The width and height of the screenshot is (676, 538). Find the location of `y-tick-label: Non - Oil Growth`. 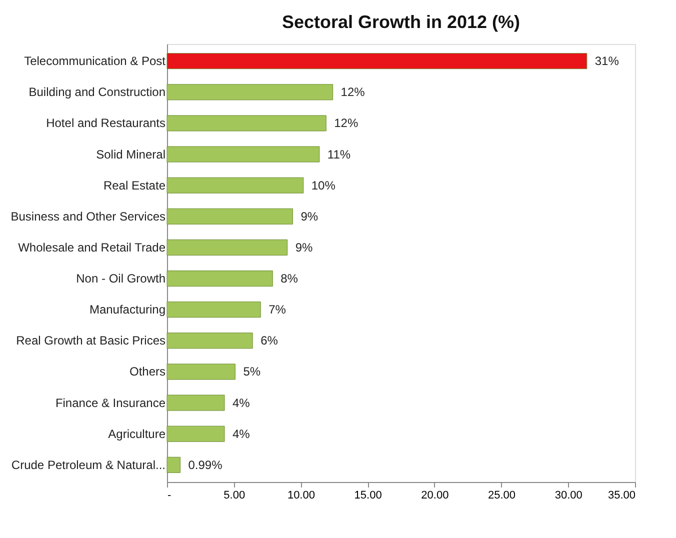

y-tick-label: Non - Oil Growth is located at coordinates (121, 279).